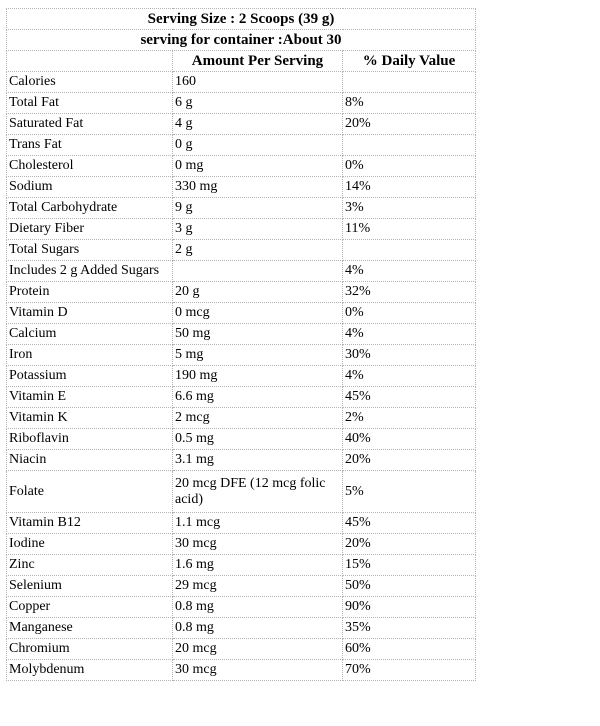 Image resolution: width=600 pixels, height=726 pixels. What do you see at coordinates (257, 355) in the screenshot?
I see `nutrient-amount-cell: 5 mg` at bounding box center [257, 355].